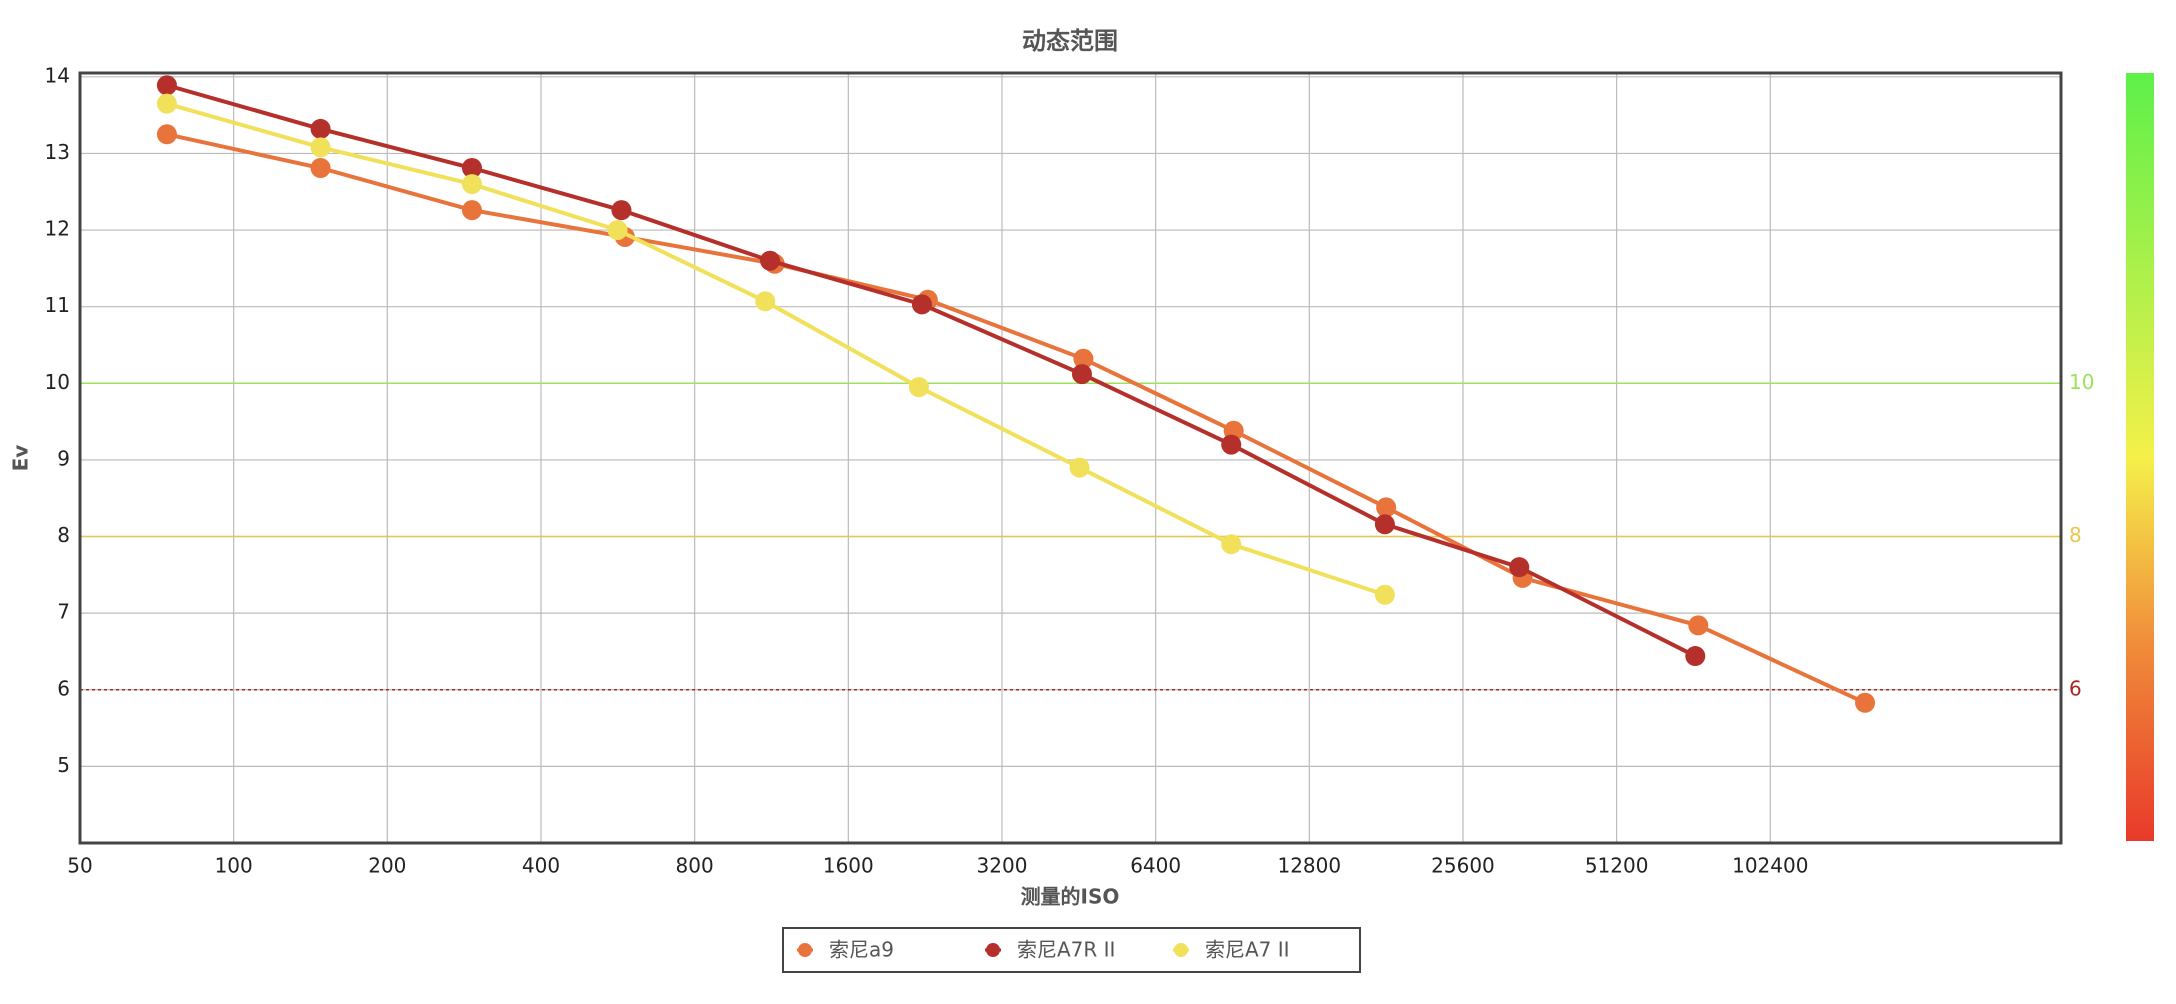  Describe the element at coordinates (63, 535) in the screenshot. I see `y-tick-label: 8` at that location.